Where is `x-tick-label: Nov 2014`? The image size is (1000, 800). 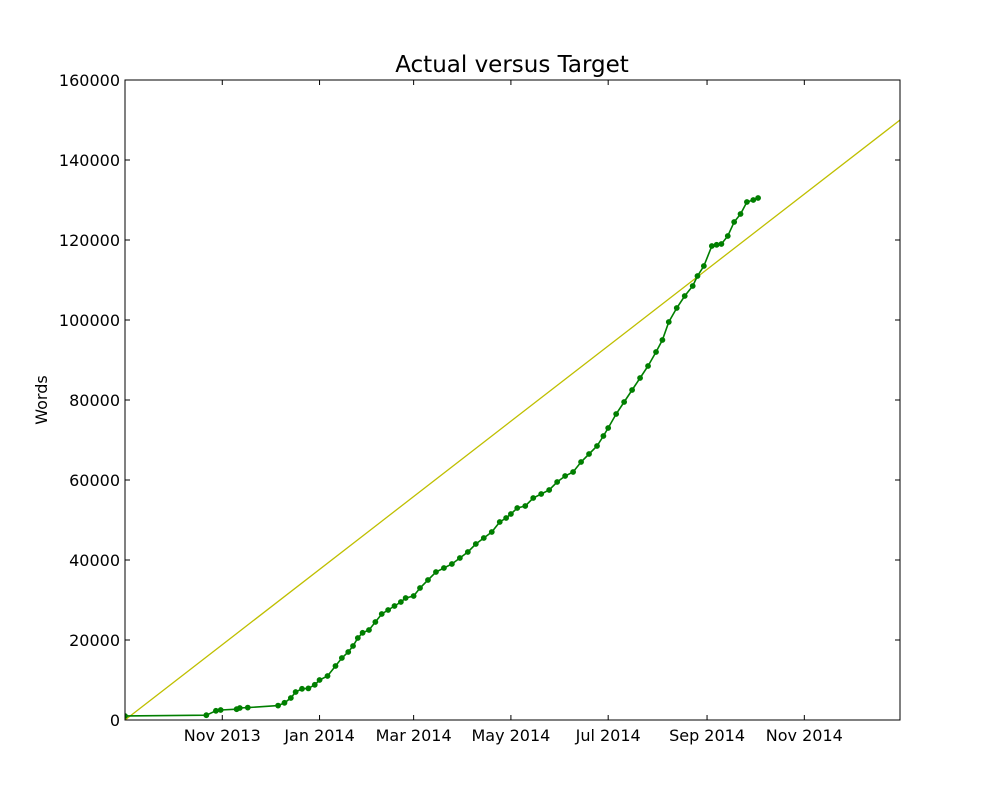
x-tick-label: Nov 2014 is located at coordinates (804, 735).